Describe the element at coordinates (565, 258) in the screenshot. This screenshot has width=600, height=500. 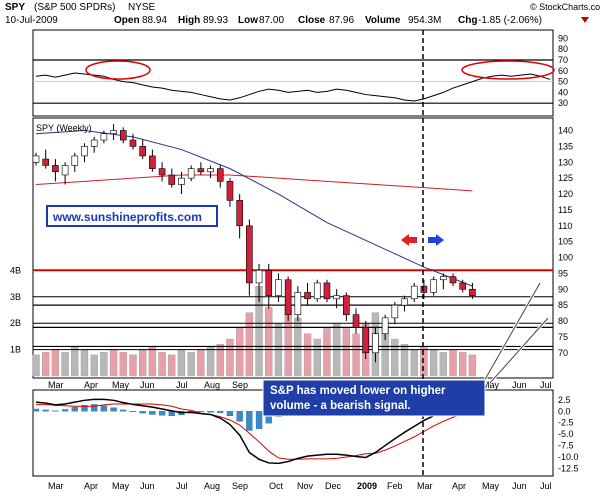
I see `price-tick-label: 100` at that location.